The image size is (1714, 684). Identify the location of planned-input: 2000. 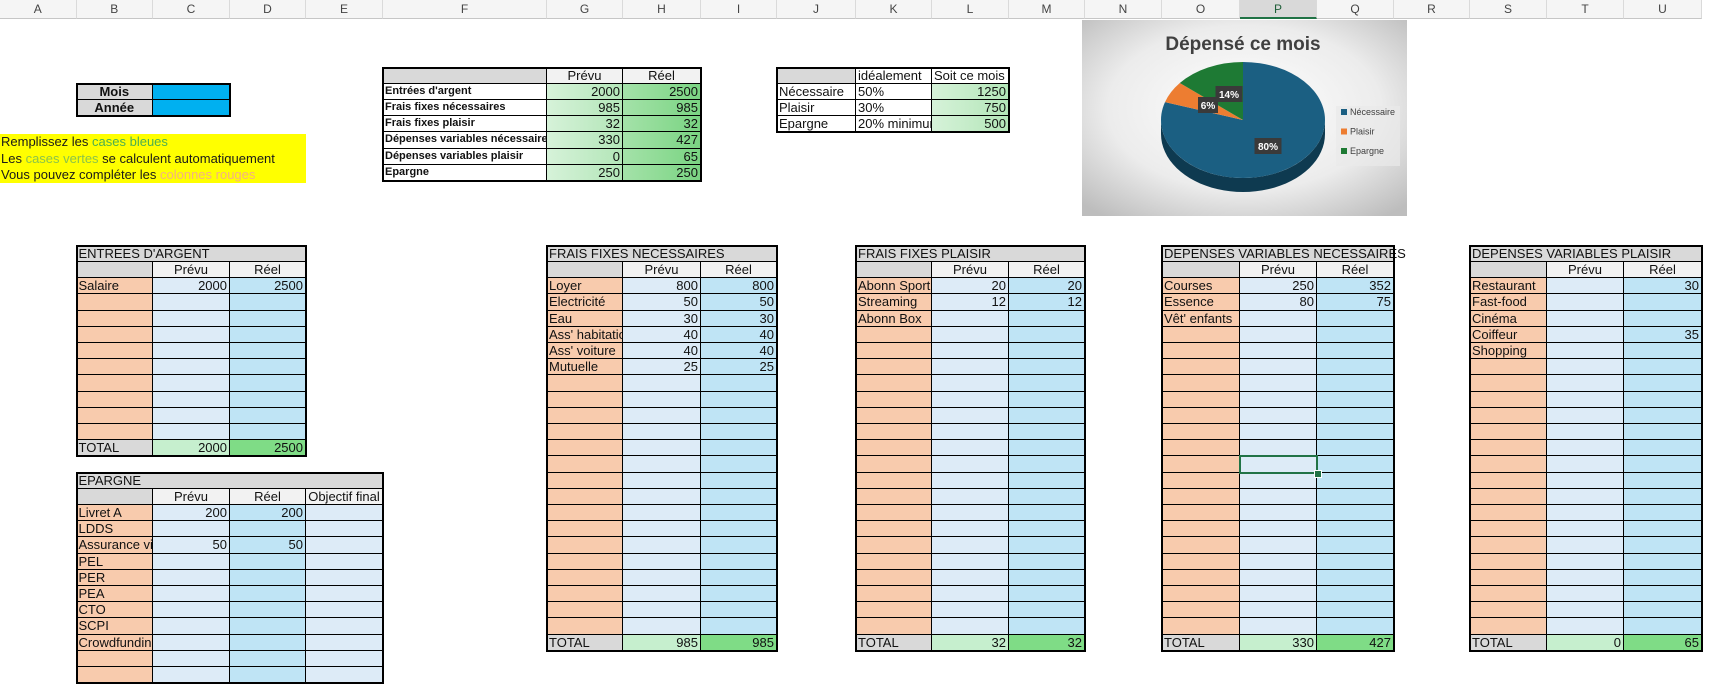
(191, 286).